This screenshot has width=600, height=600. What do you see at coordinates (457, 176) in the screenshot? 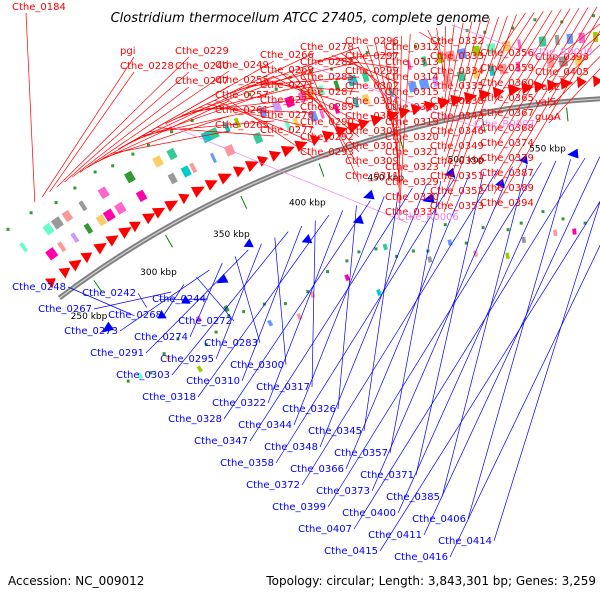
I see `forward-gene-label: Cthe_0351` at bounding box center [457, 176].